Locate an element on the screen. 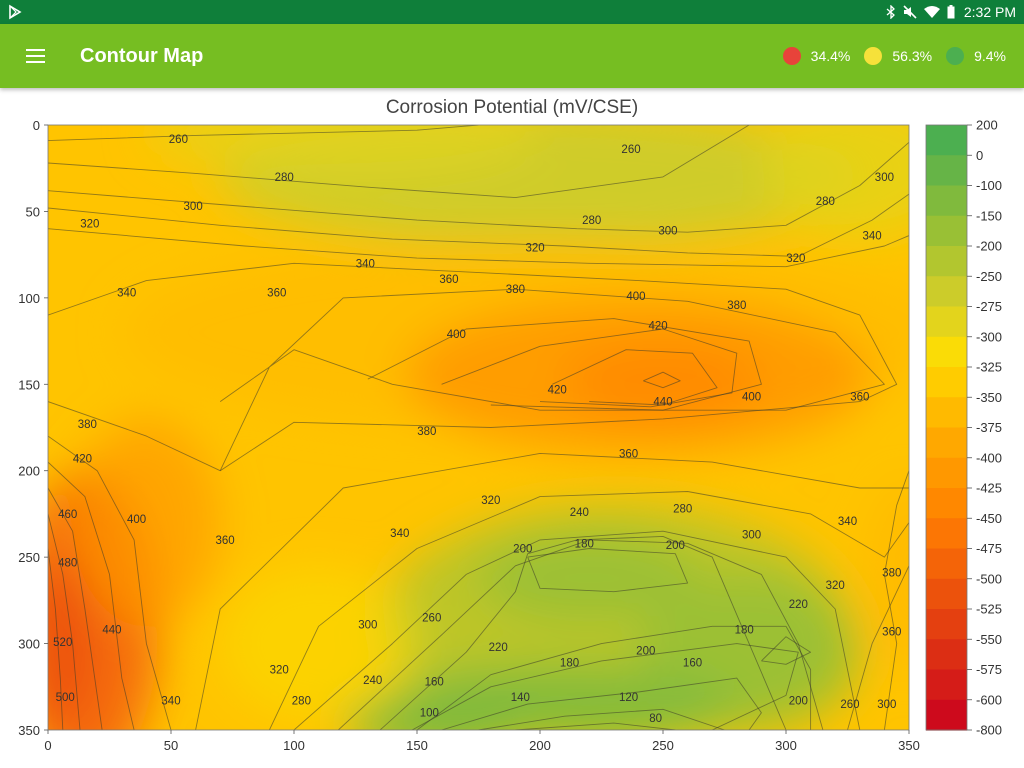 The image size is (1024, 768). contour-label: 80 is located at coordinates (655, 719).